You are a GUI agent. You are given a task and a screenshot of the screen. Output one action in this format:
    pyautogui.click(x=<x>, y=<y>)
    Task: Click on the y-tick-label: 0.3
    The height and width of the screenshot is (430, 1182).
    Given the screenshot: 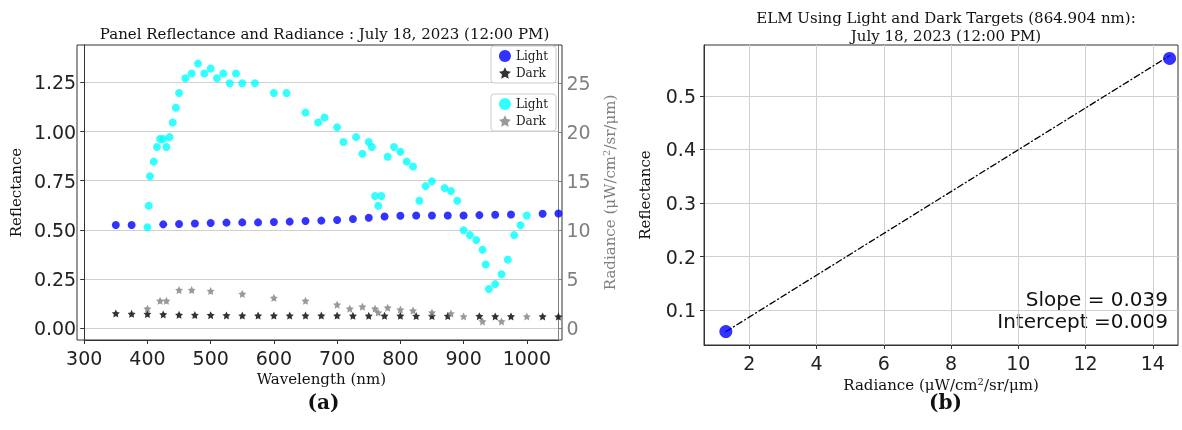 What is the action you would take?
    pyautogui.click(x=680, y=203)
    